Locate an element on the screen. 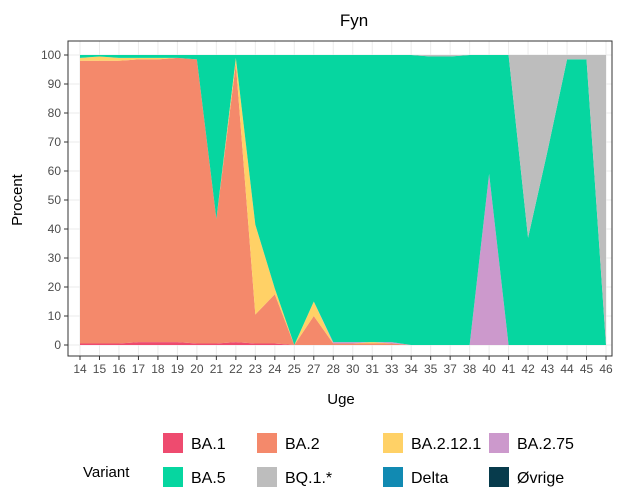 The width and height of the screenshot is (620, 501). y-tick-label: 90 is located at coordinates (55, 84).